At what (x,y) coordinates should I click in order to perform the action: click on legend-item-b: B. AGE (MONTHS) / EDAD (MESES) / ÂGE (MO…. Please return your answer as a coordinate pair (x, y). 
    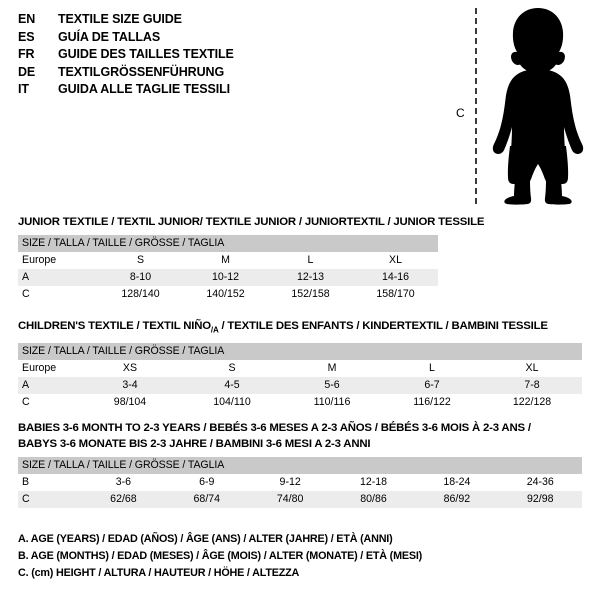
    Looking at the image, I should click on (220, 556).